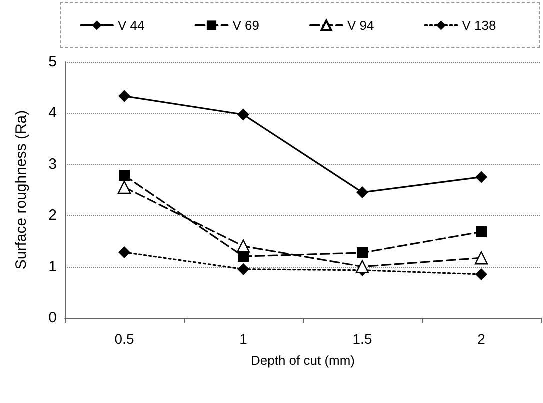 The image size is (543, 403). I want to click on legend-label: V 44, so click(131, 25).